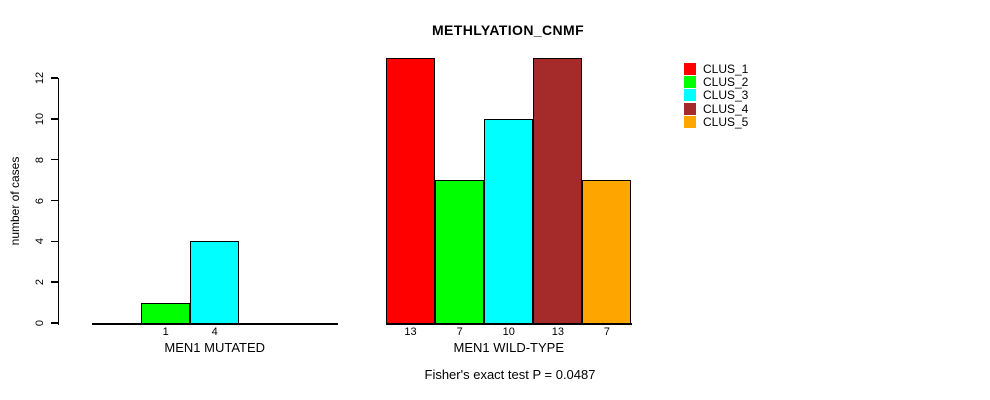 This screenshot has width=990, height=400. I want to click on legend-item-clus_5: CLUS_5, so click(716, 121).